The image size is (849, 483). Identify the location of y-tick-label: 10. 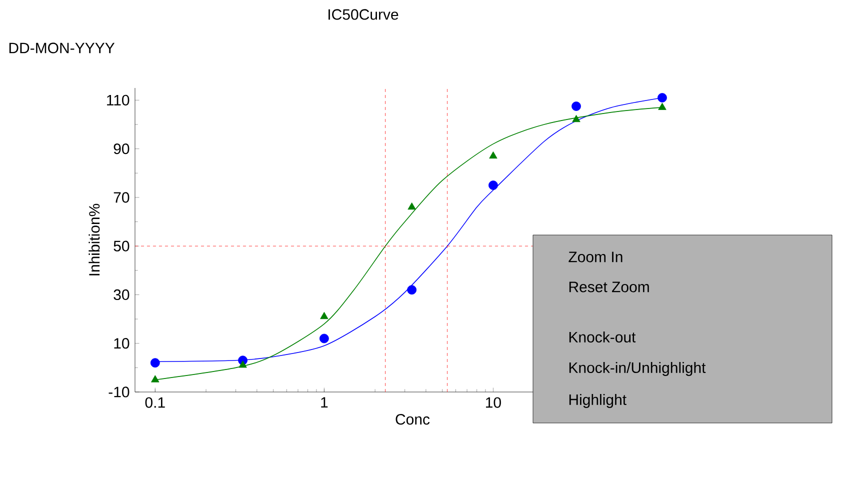
(122, 343).